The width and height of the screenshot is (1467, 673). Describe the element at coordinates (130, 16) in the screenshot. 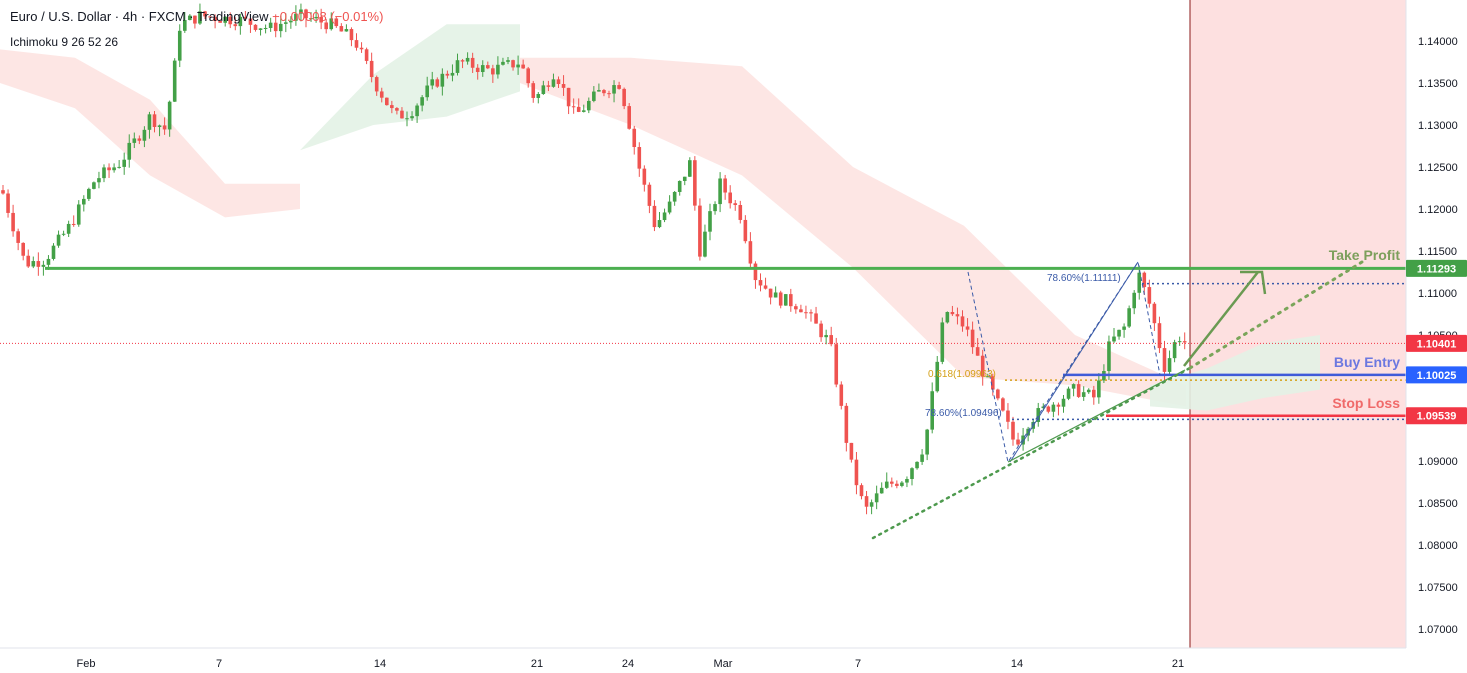

I see `interval-label: 4h` at that location.